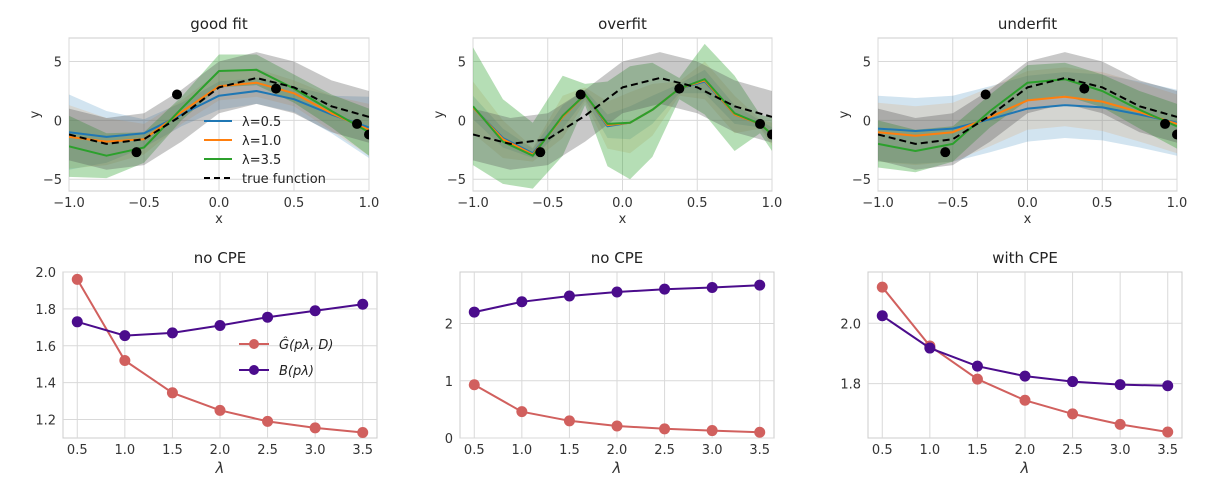 The height and width of the screenshot is (491, 1218). I want to click on y-tick-label: −5, so click(861, 180).